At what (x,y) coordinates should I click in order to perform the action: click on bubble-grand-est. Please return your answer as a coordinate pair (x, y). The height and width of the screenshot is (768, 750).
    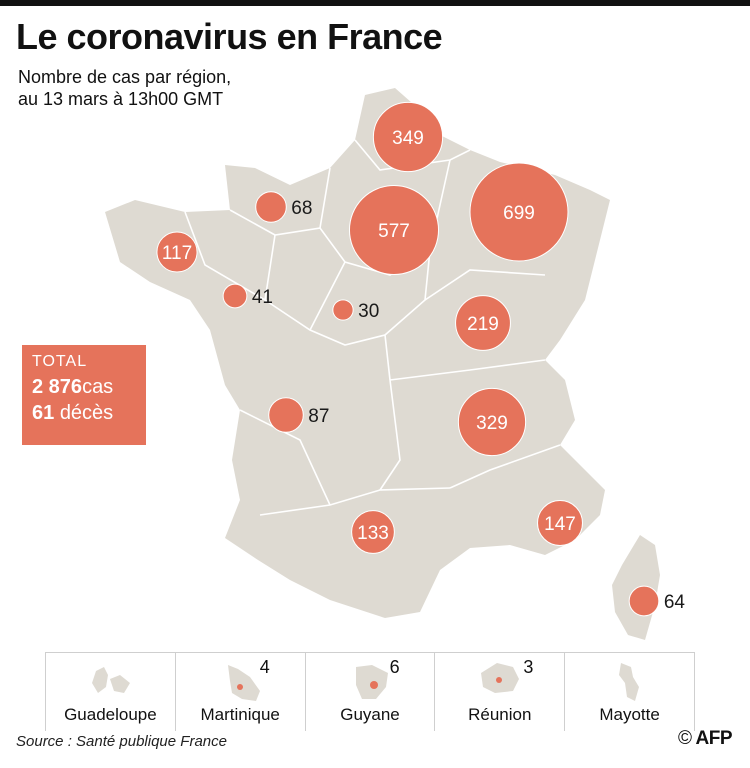
    Looking at the image, I should click on (519, 212).